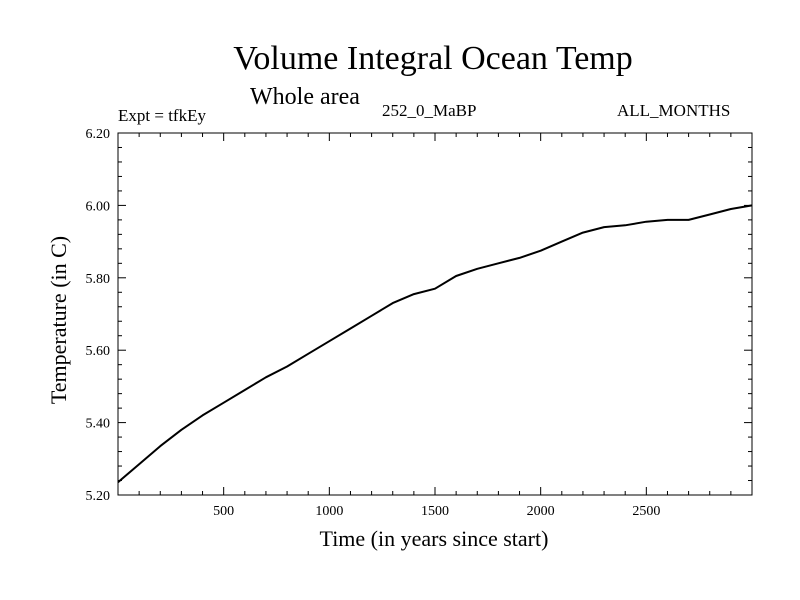  I want to click on y-tick-label: 5.40, so click(98, 424).